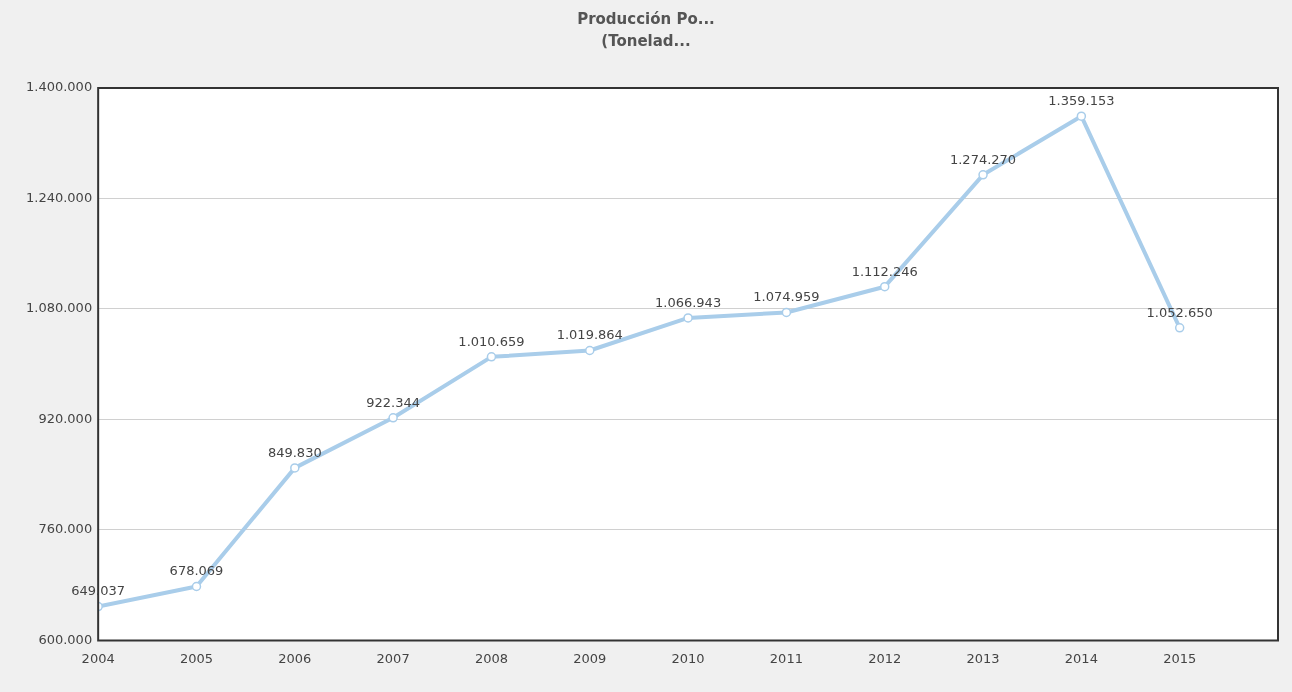 This screenshot has width=1292, height=692. What do you see at coordinates (65, 418) in the screenshot?
I see `y-tick-label: 920.000` at bounding box center [65, 418].